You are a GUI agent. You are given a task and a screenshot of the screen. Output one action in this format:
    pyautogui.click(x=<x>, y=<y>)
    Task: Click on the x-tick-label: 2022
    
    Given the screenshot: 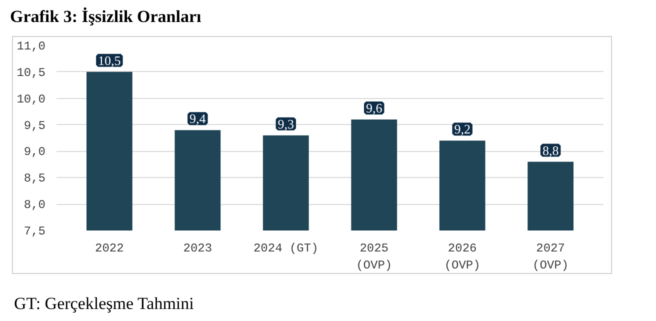 What is the action you would take?
    pyautogui.click(x=109, y=249)
    